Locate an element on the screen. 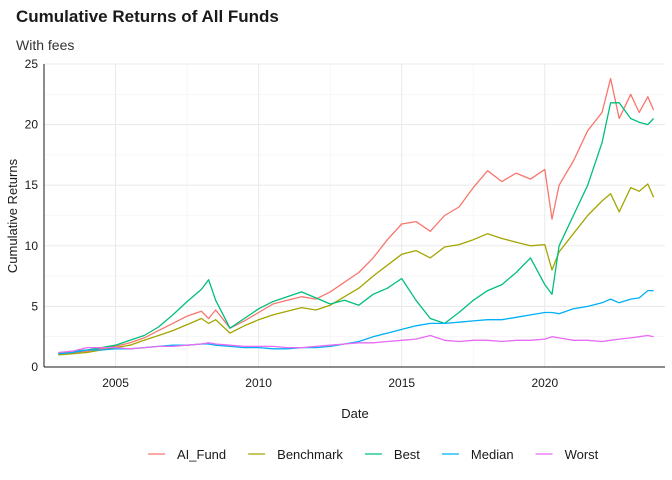 Image resolution: width=672 pixels, height=480 pixels. y-tick-label: 25 is located at coordinates (32, 64).